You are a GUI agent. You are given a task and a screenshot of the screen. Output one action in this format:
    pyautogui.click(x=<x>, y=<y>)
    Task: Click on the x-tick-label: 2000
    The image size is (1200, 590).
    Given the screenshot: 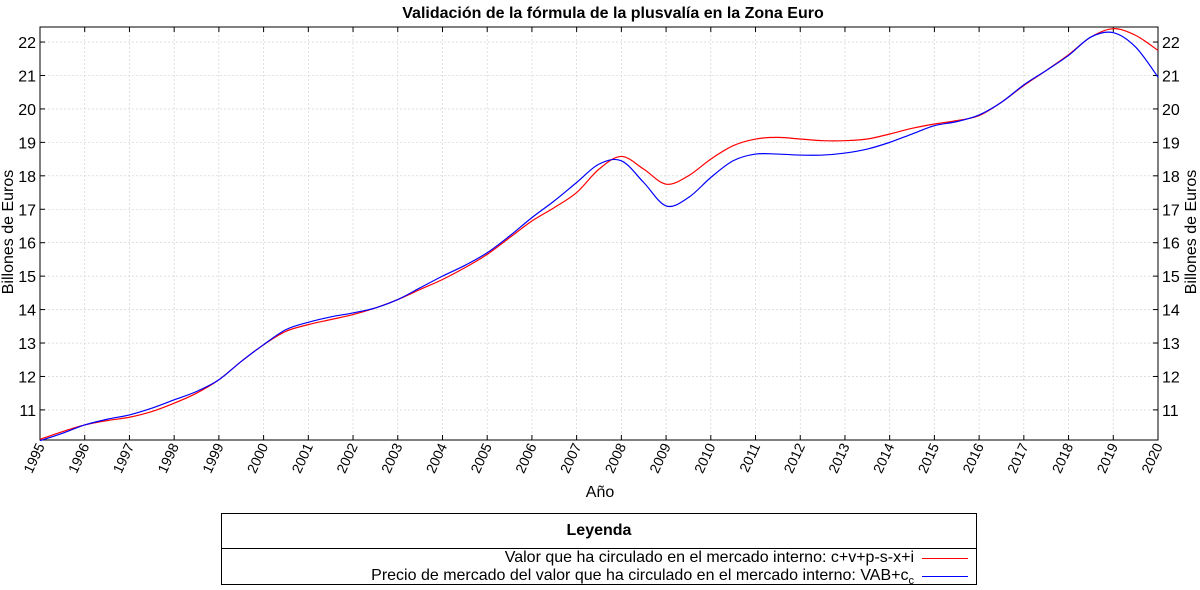 What is the action you would take?
    pyautogui.click(x=258, y=457)
    